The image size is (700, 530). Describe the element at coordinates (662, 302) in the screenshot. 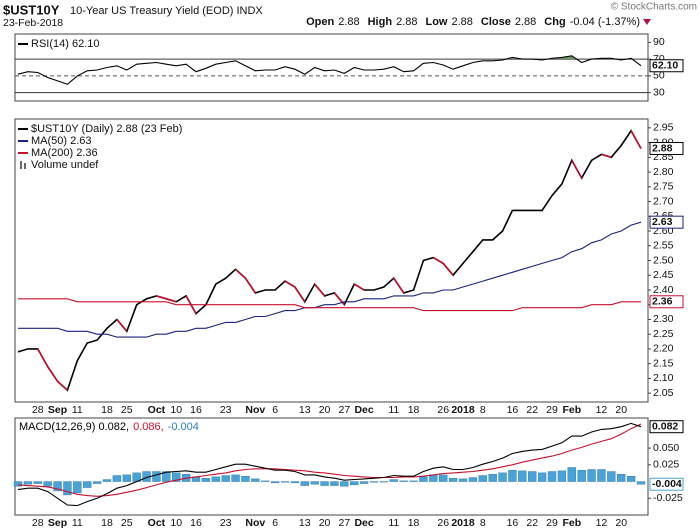

I see `value-badge-label: 2.36` at that location.